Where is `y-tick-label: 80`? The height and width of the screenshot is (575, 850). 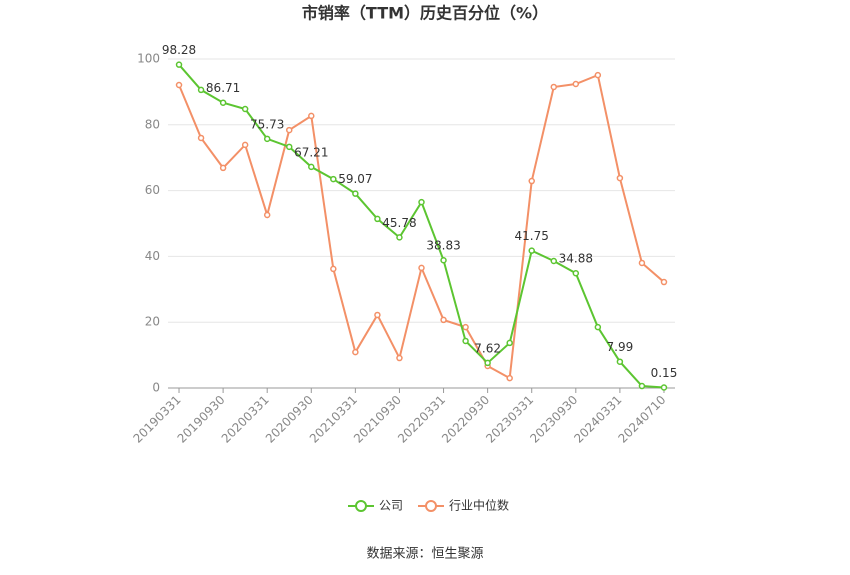 y-tick-label: 80 is located at coordinates (152, 124).